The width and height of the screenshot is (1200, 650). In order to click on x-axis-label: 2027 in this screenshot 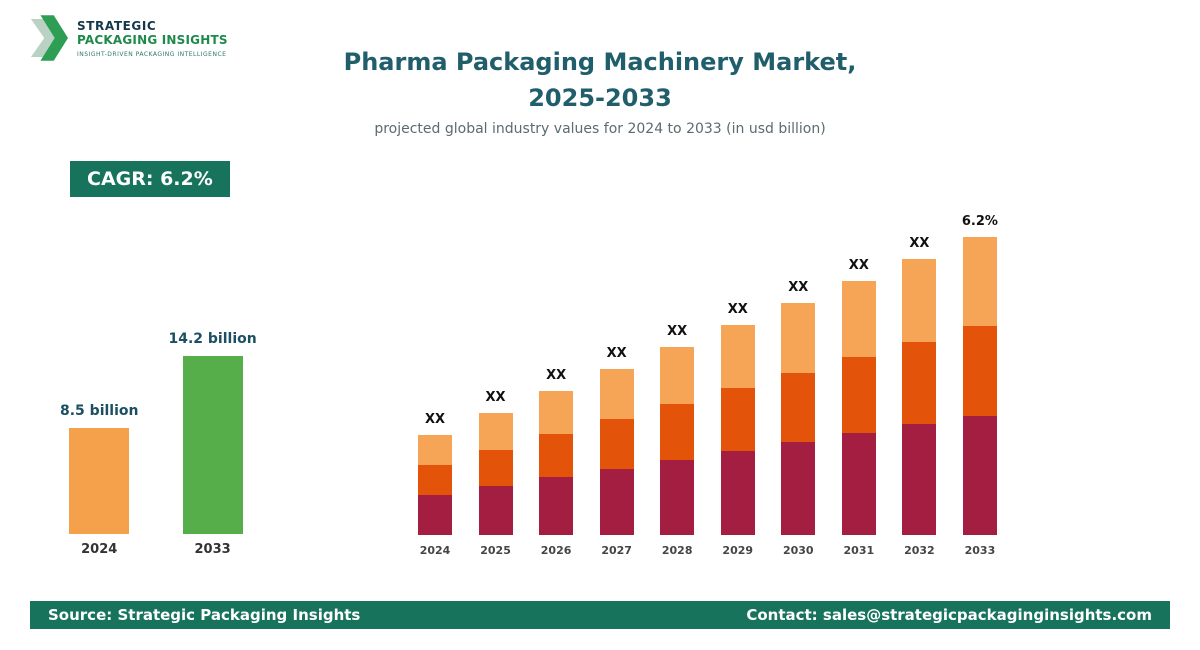, I will do `click(616, 550)`.